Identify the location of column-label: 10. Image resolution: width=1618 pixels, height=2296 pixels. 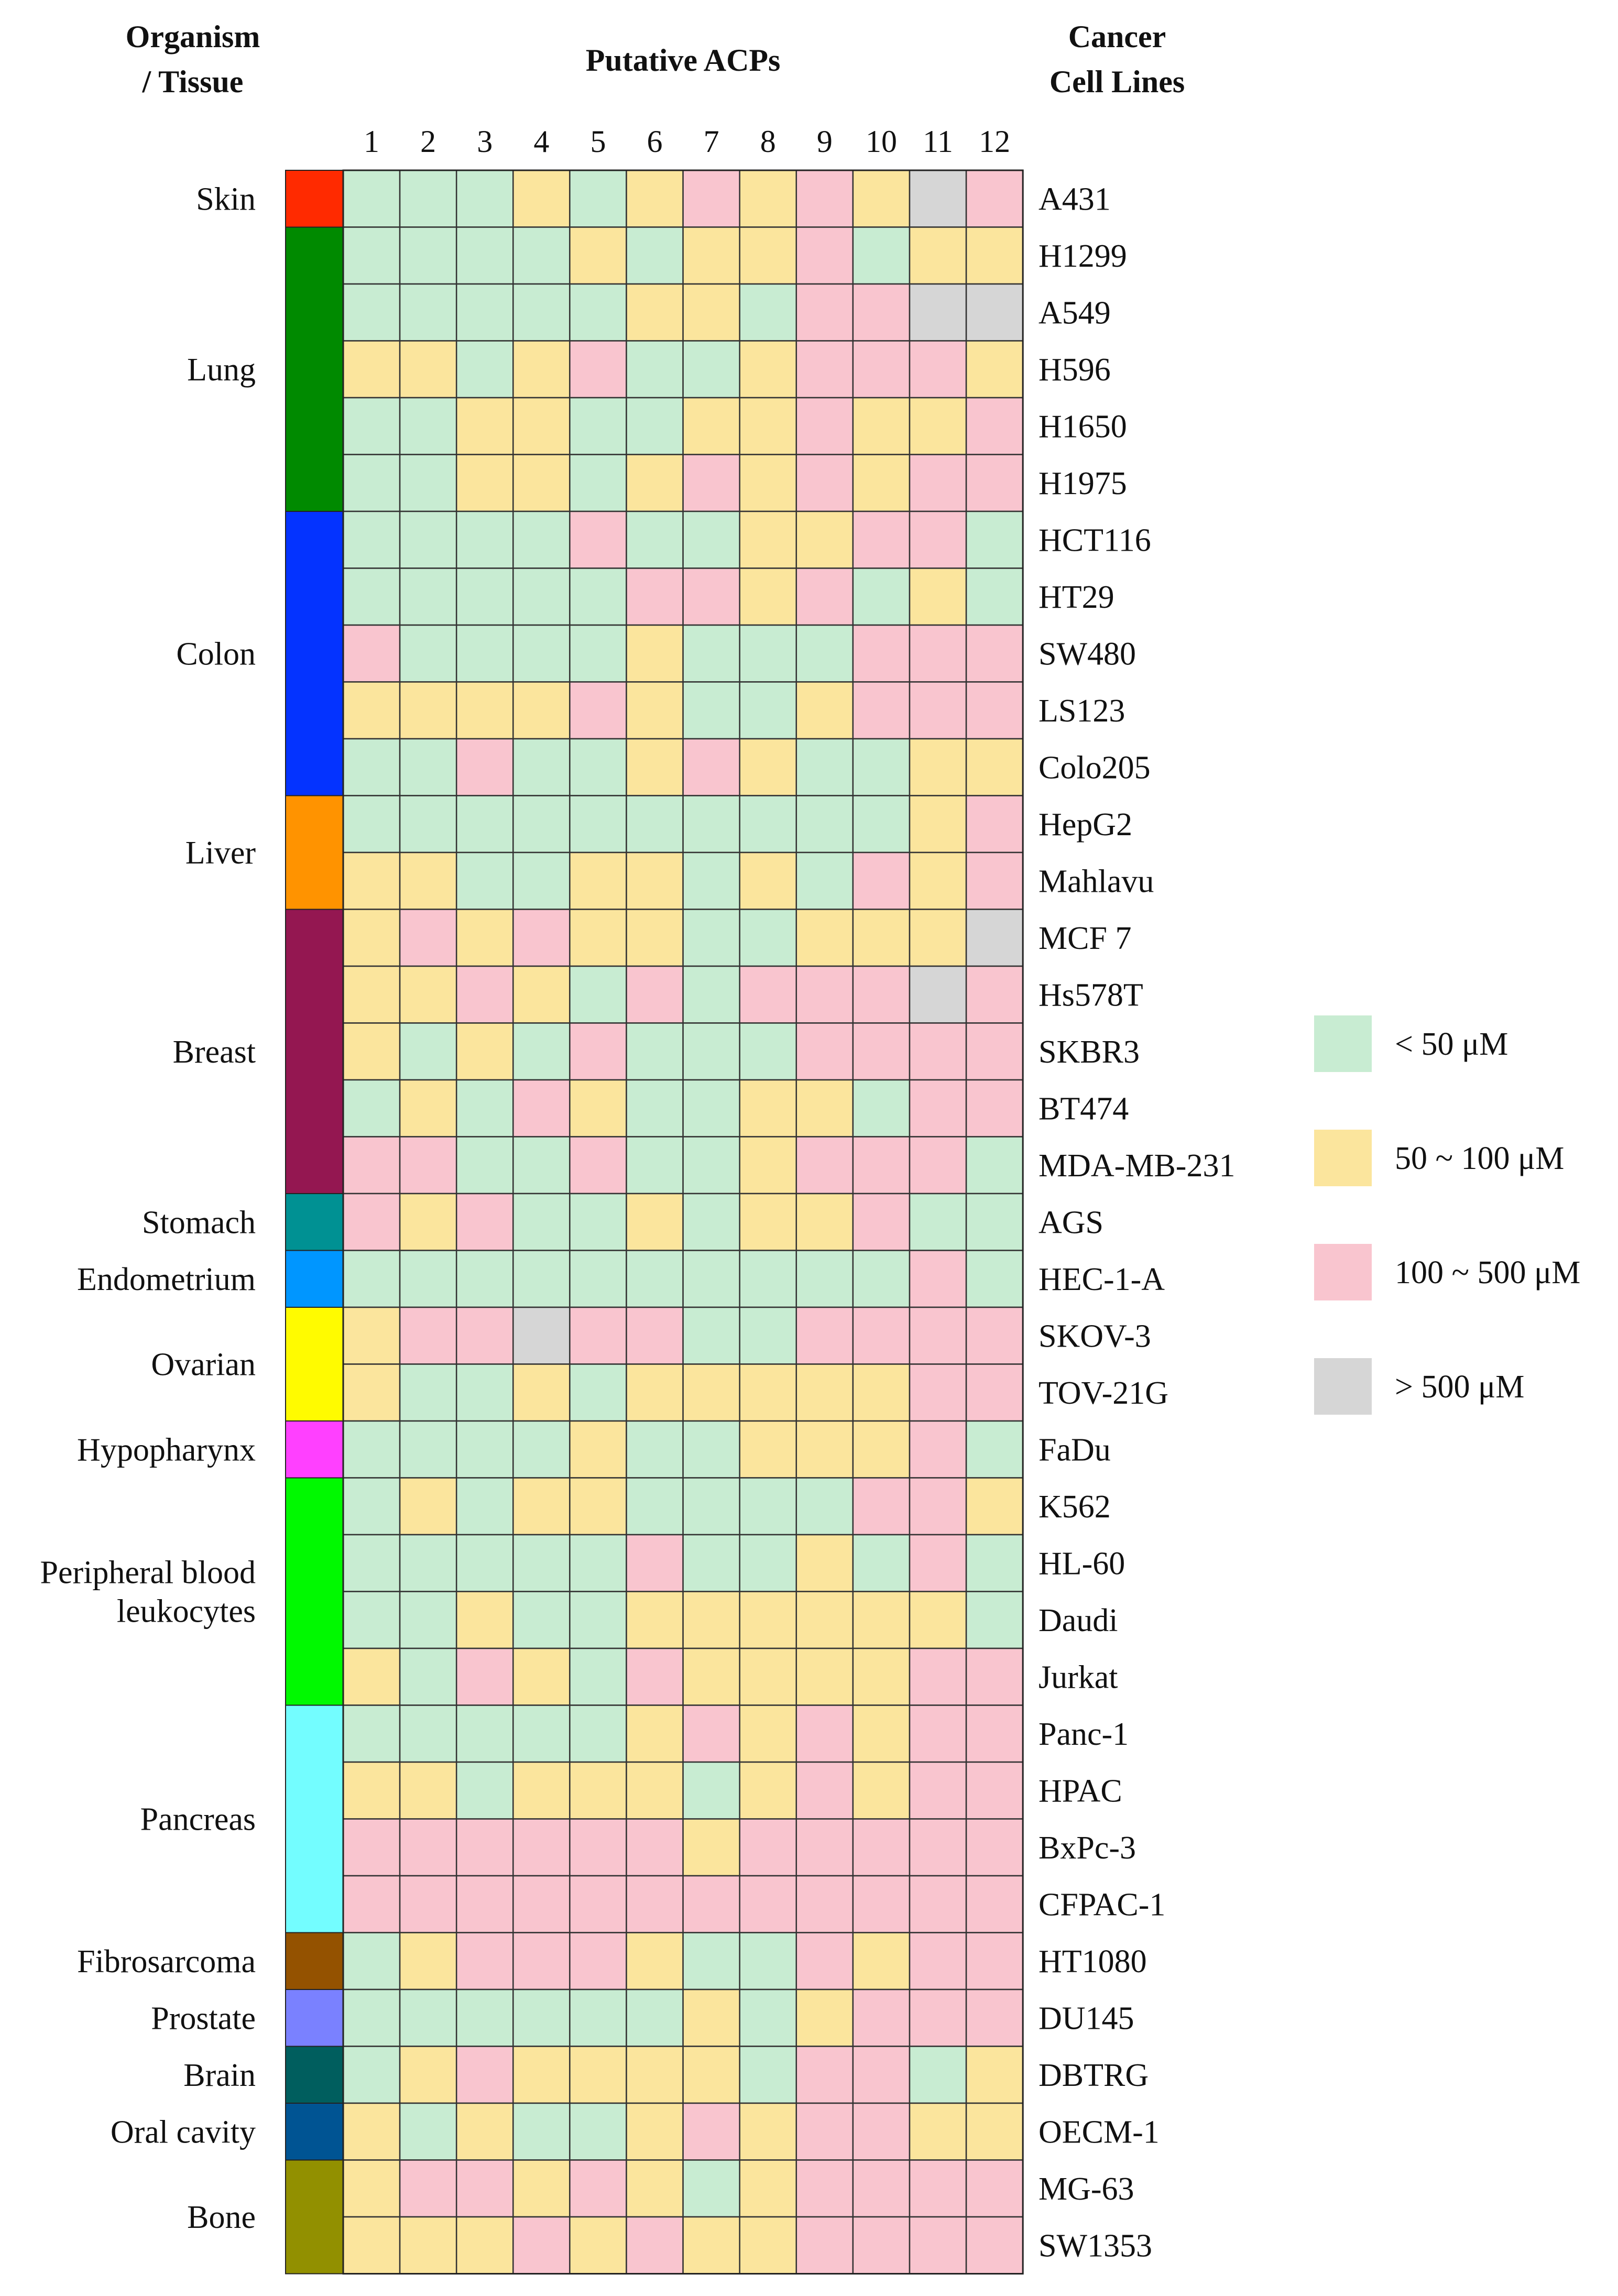
(881, 141).